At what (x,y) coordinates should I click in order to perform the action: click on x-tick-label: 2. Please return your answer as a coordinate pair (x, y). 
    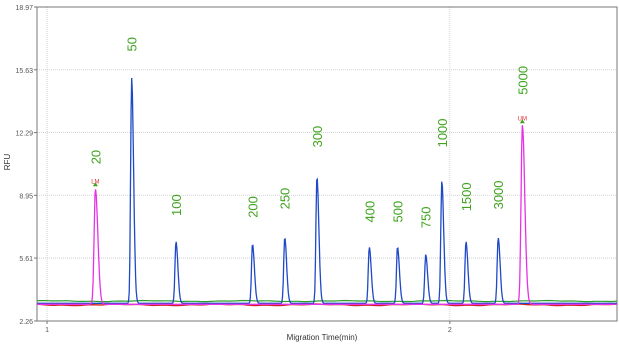
    Looking at the image, I should click on (450, 330).